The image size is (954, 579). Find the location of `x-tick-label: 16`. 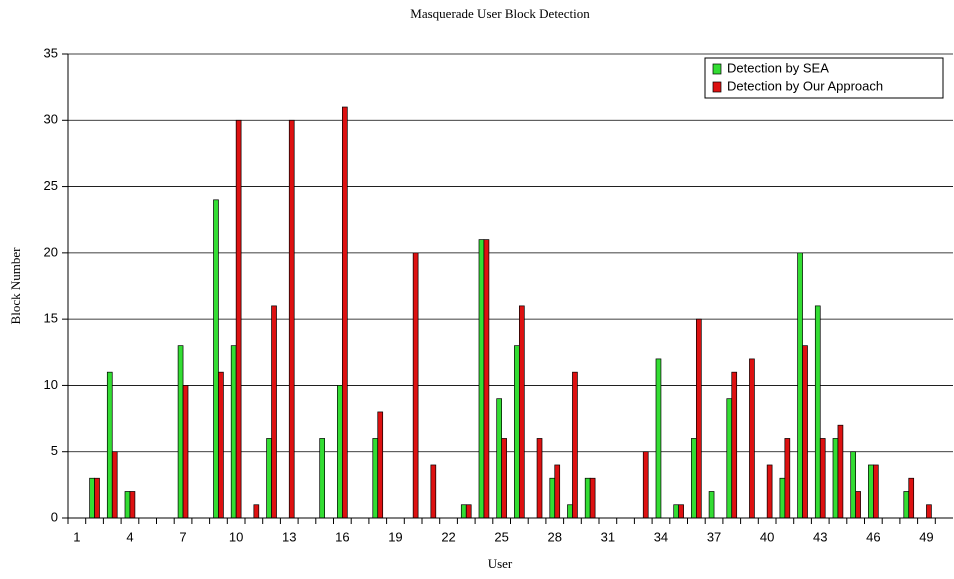

x-tick-label: 16 is located at coordinates (342, 536).